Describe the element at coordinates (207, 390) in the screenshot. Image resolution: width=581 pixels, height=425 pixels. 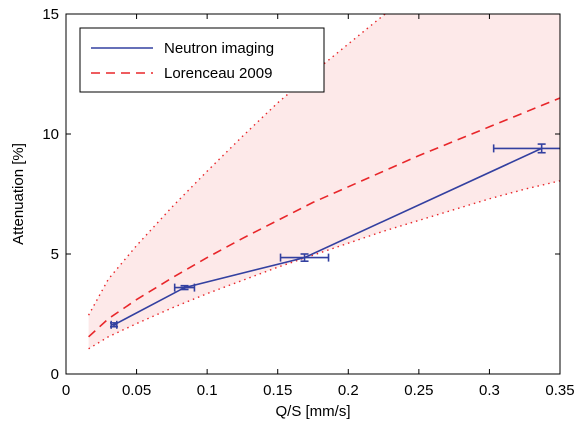
I see `x-tick-label: 0.1` at that location.